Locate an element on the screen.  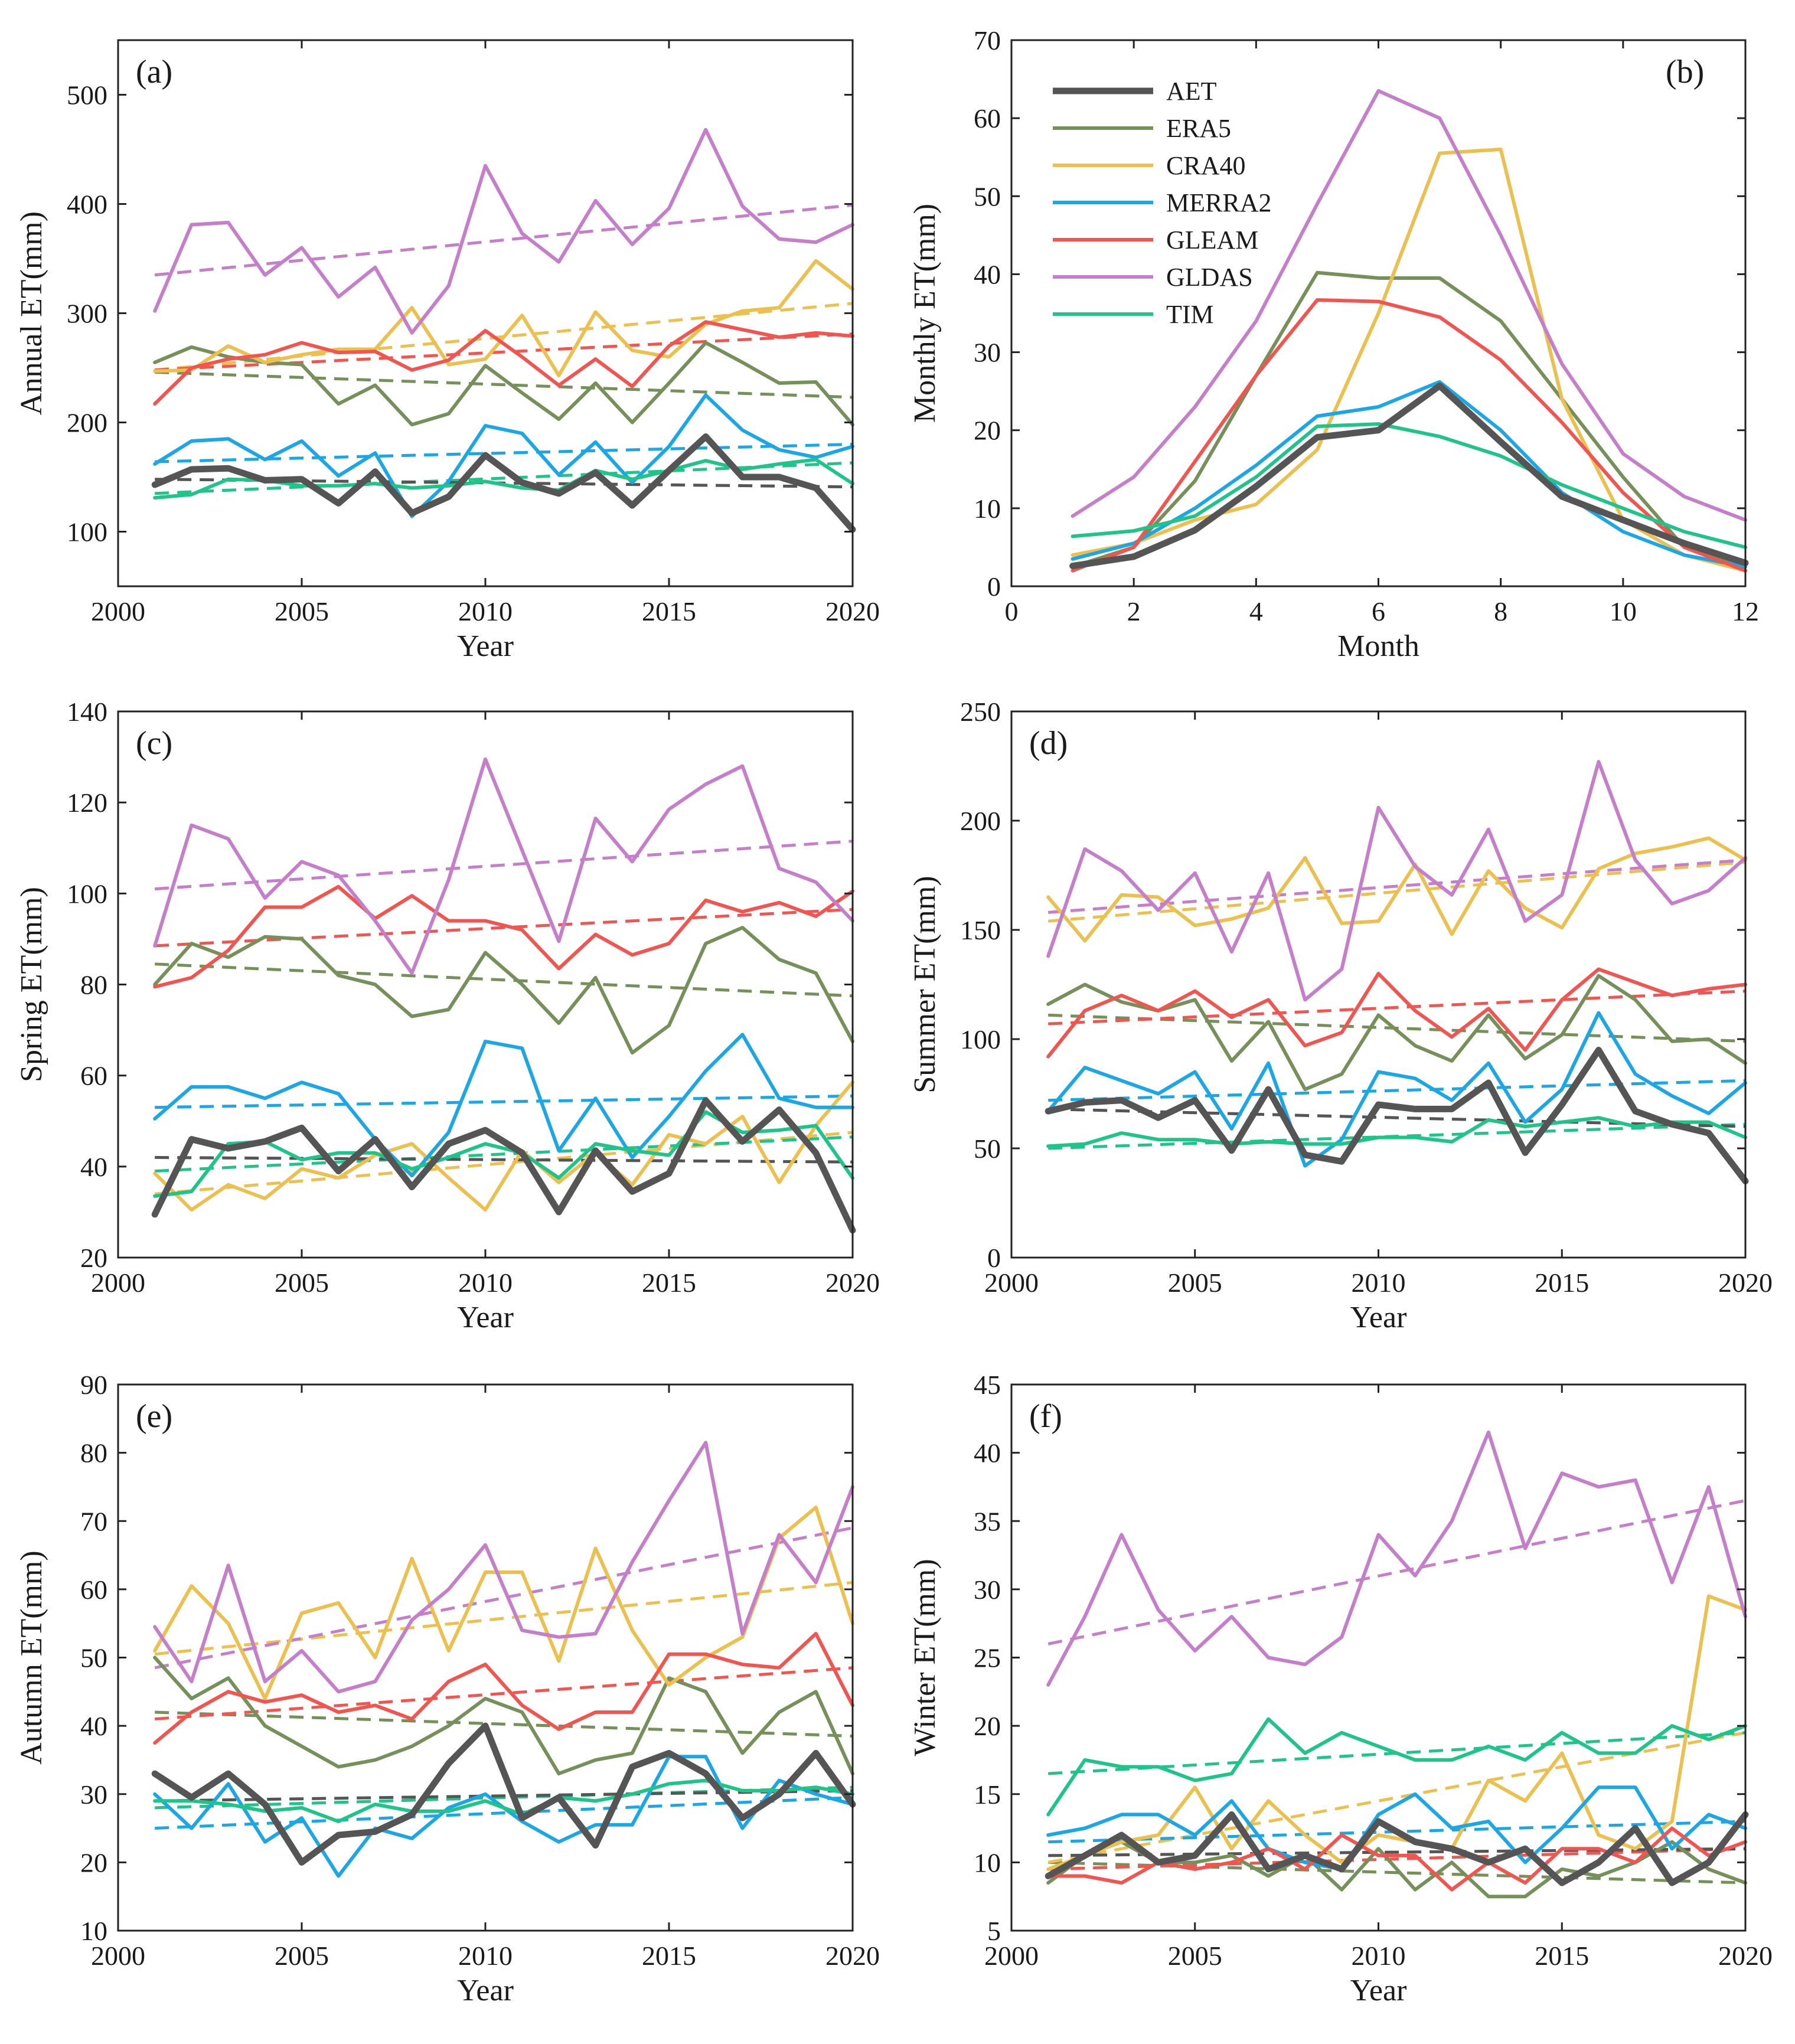
panel-f-ticks: 2000 2005 2010 2015 2020 5 10 15 20 25 30 35 40 45 is located at coordinates (1373, 1671).